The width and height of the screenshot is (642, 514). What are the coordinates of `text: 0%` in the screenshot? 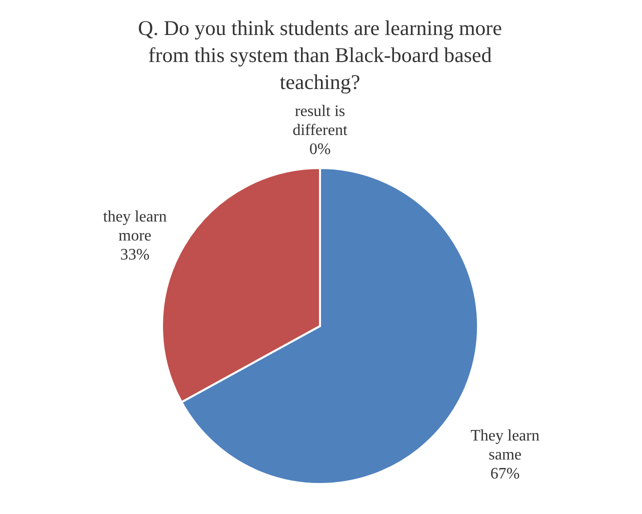 It's located at (320, 149).